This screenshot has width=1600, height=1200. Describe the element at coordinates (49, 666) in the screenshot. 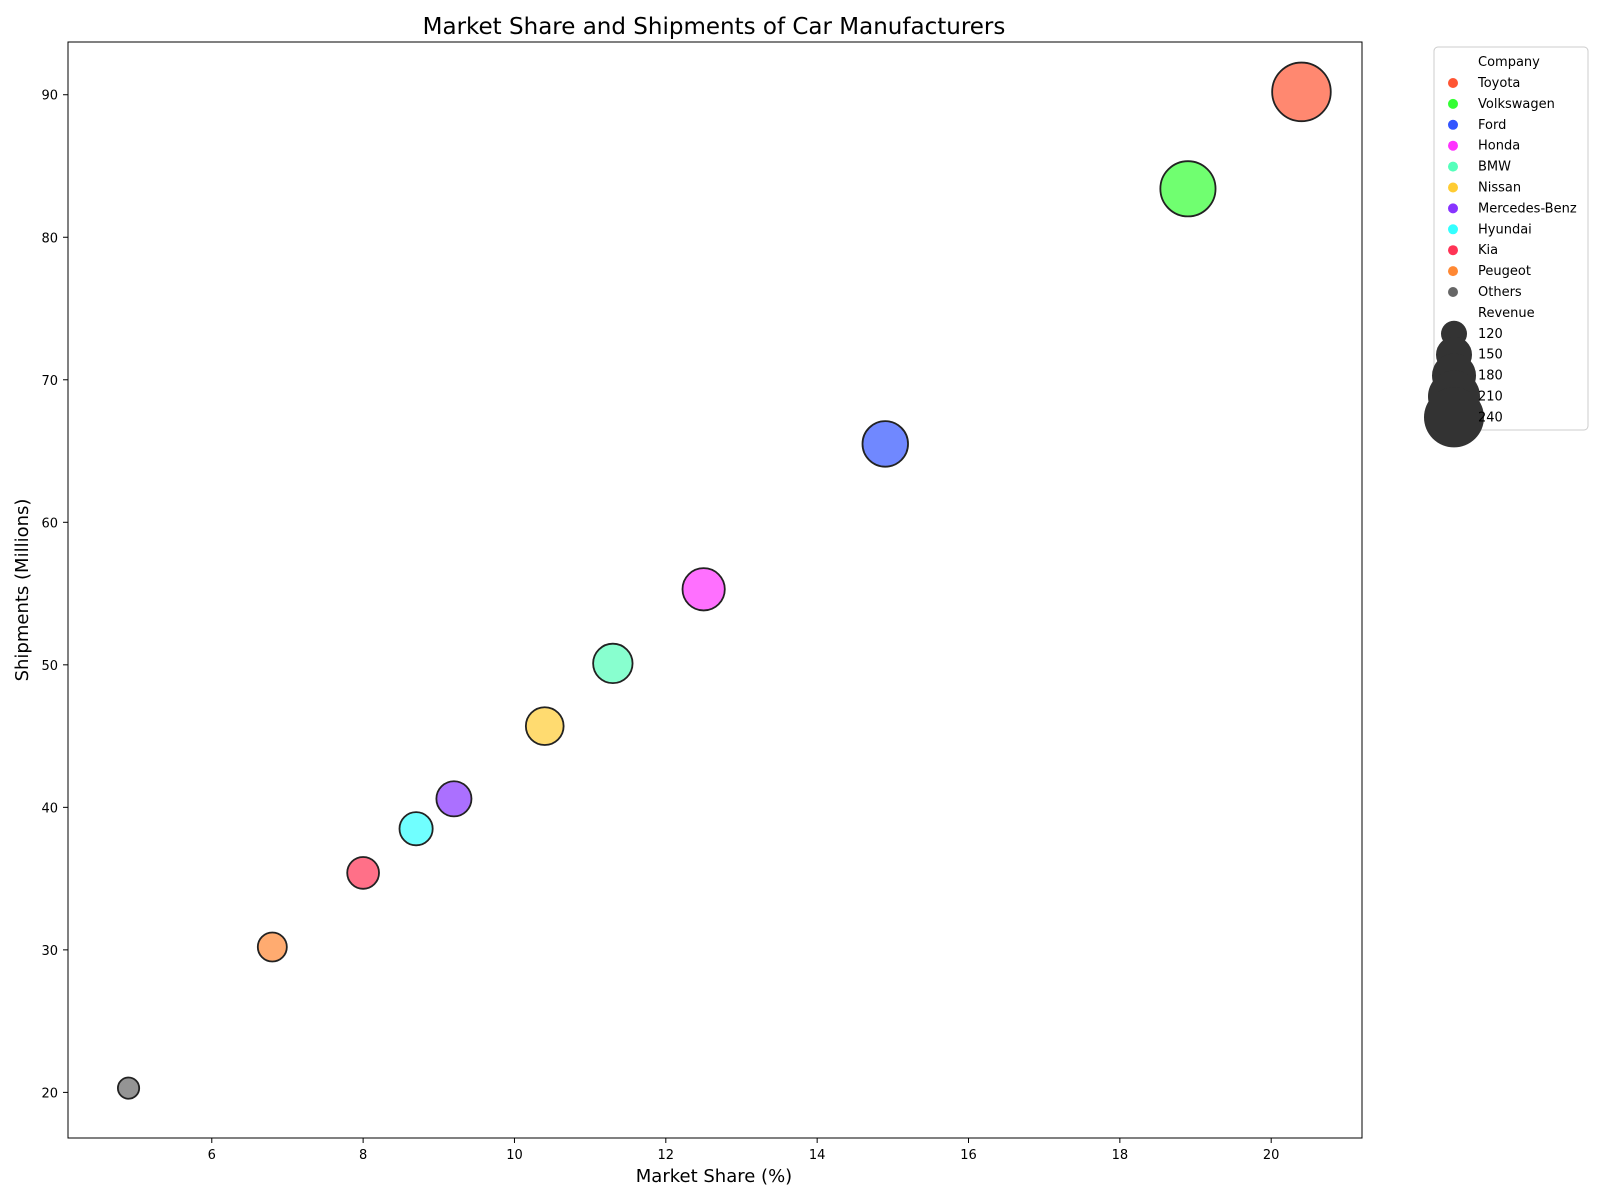

I see `y-tick-label: 50` at that location.